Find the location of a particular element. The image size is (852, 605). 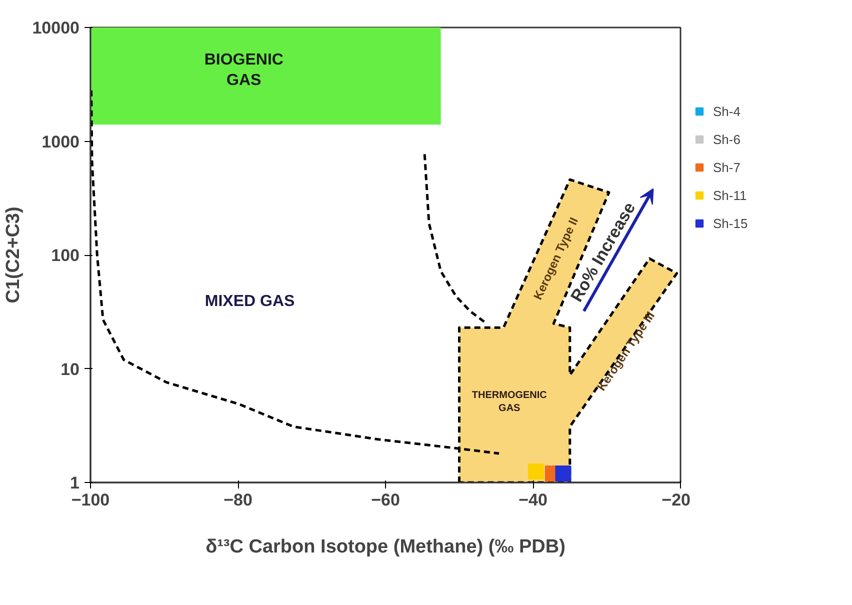

x-tick-label: −100 is located at coordinates (90, 500).